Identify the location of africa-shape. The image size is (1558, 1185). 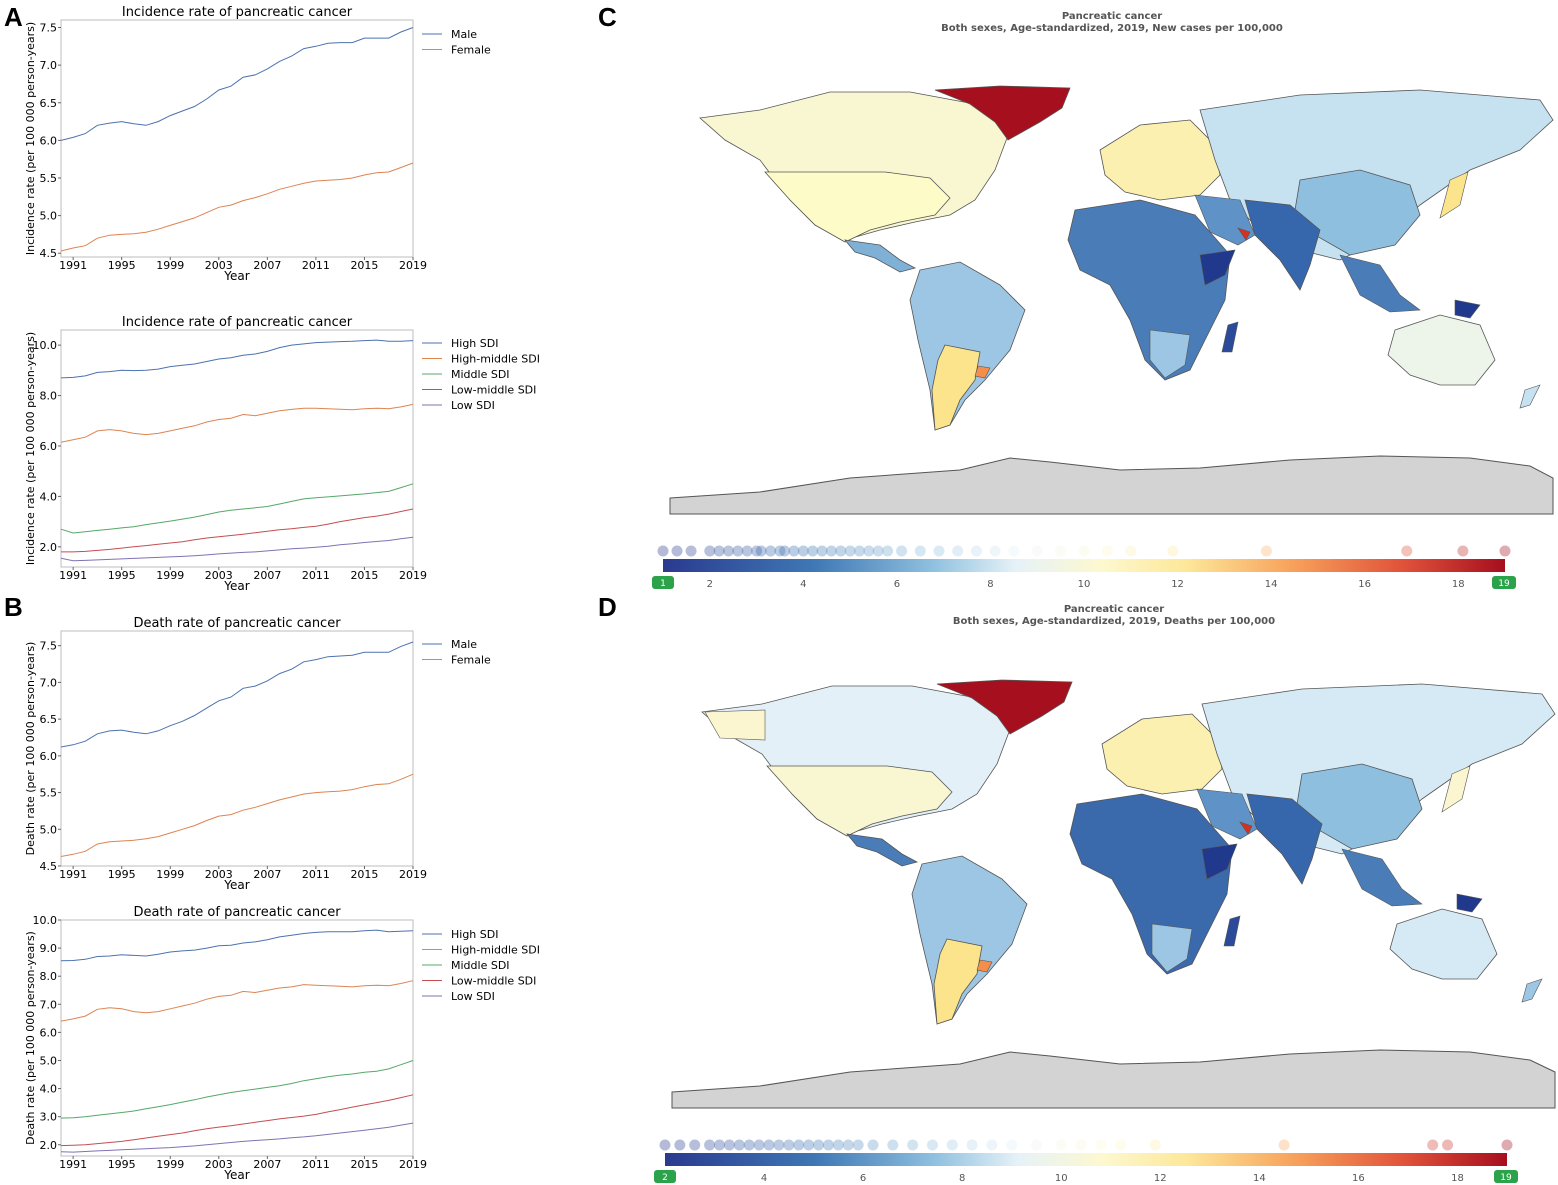
(1151, 884).